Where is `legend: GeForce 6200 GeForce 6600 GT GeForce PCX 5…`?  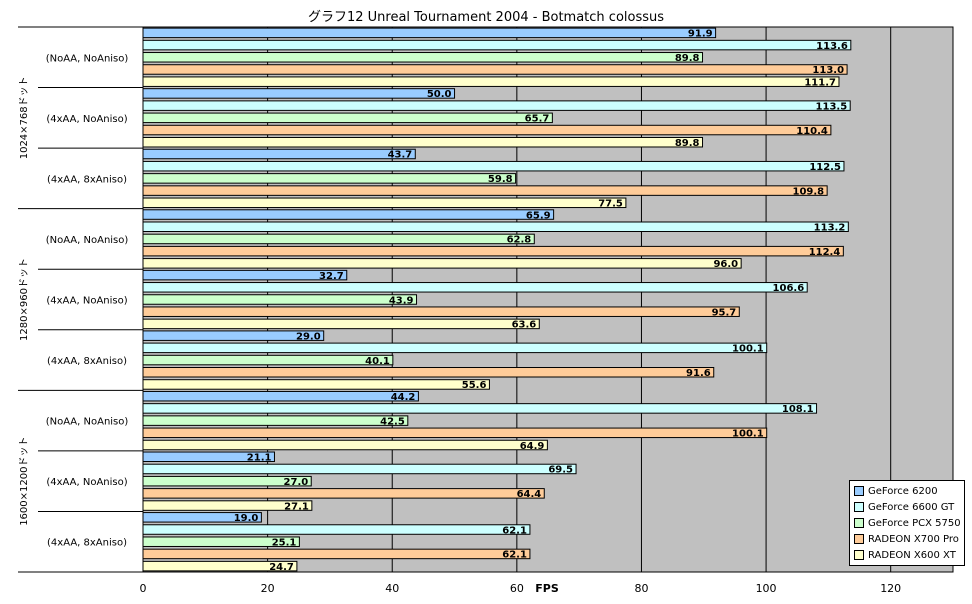 legend: GeForce 6200 GeForce 6600 GT GeForce PCX 5… is located at coordinates (907, 523).